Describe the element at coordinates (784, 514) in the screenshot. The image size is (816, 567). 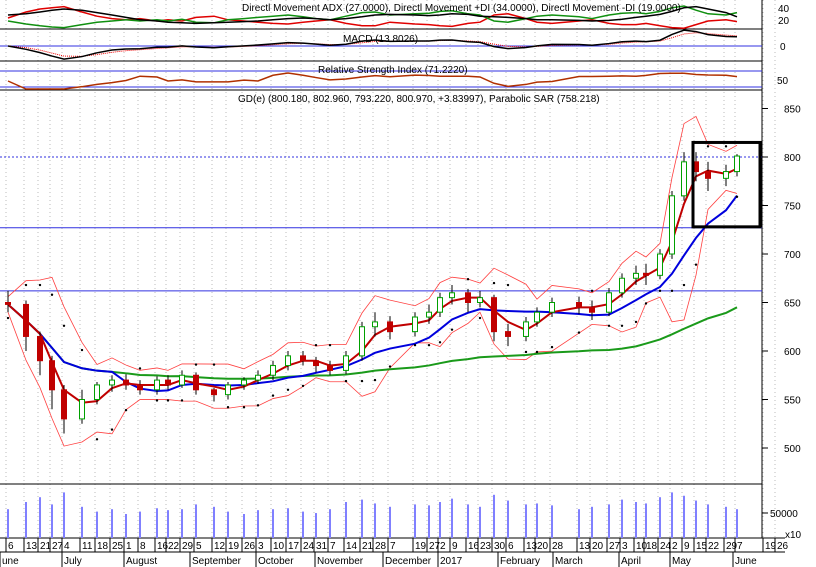
I see `volume-tick-label: 50000` at that location.